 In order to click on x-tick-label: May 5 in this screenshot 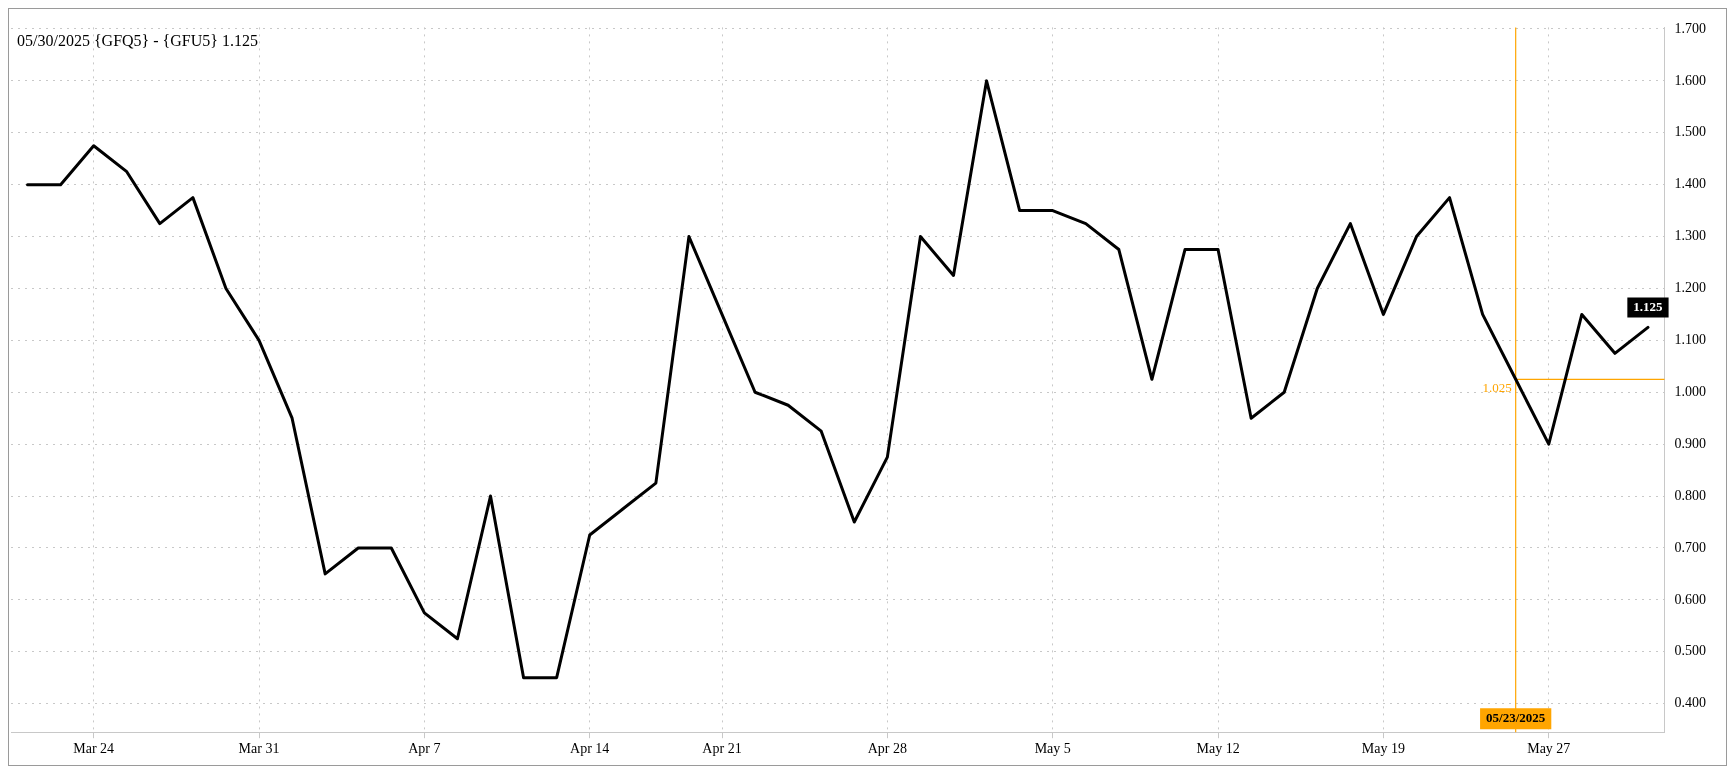, I will do `click(1052, 749)`.